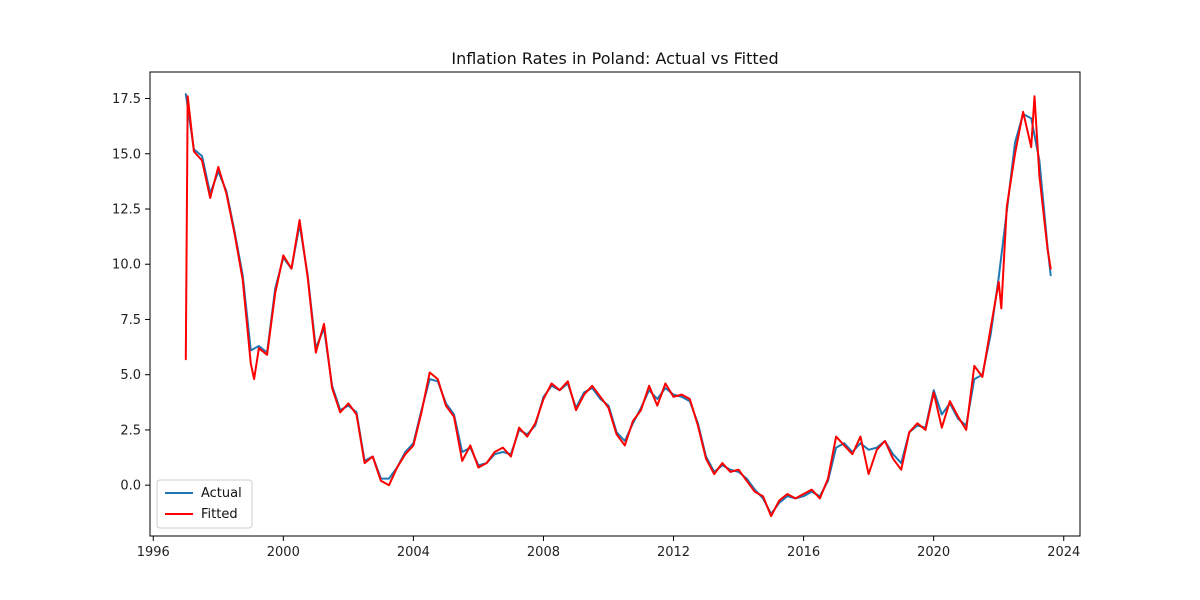 Image resolution: width=1200 pixels, height=600 pixels. What do you see at coordinates (543, 552) in the screenshot?
I see `x-tick-label: 2008` at bounding box center [543, 552].